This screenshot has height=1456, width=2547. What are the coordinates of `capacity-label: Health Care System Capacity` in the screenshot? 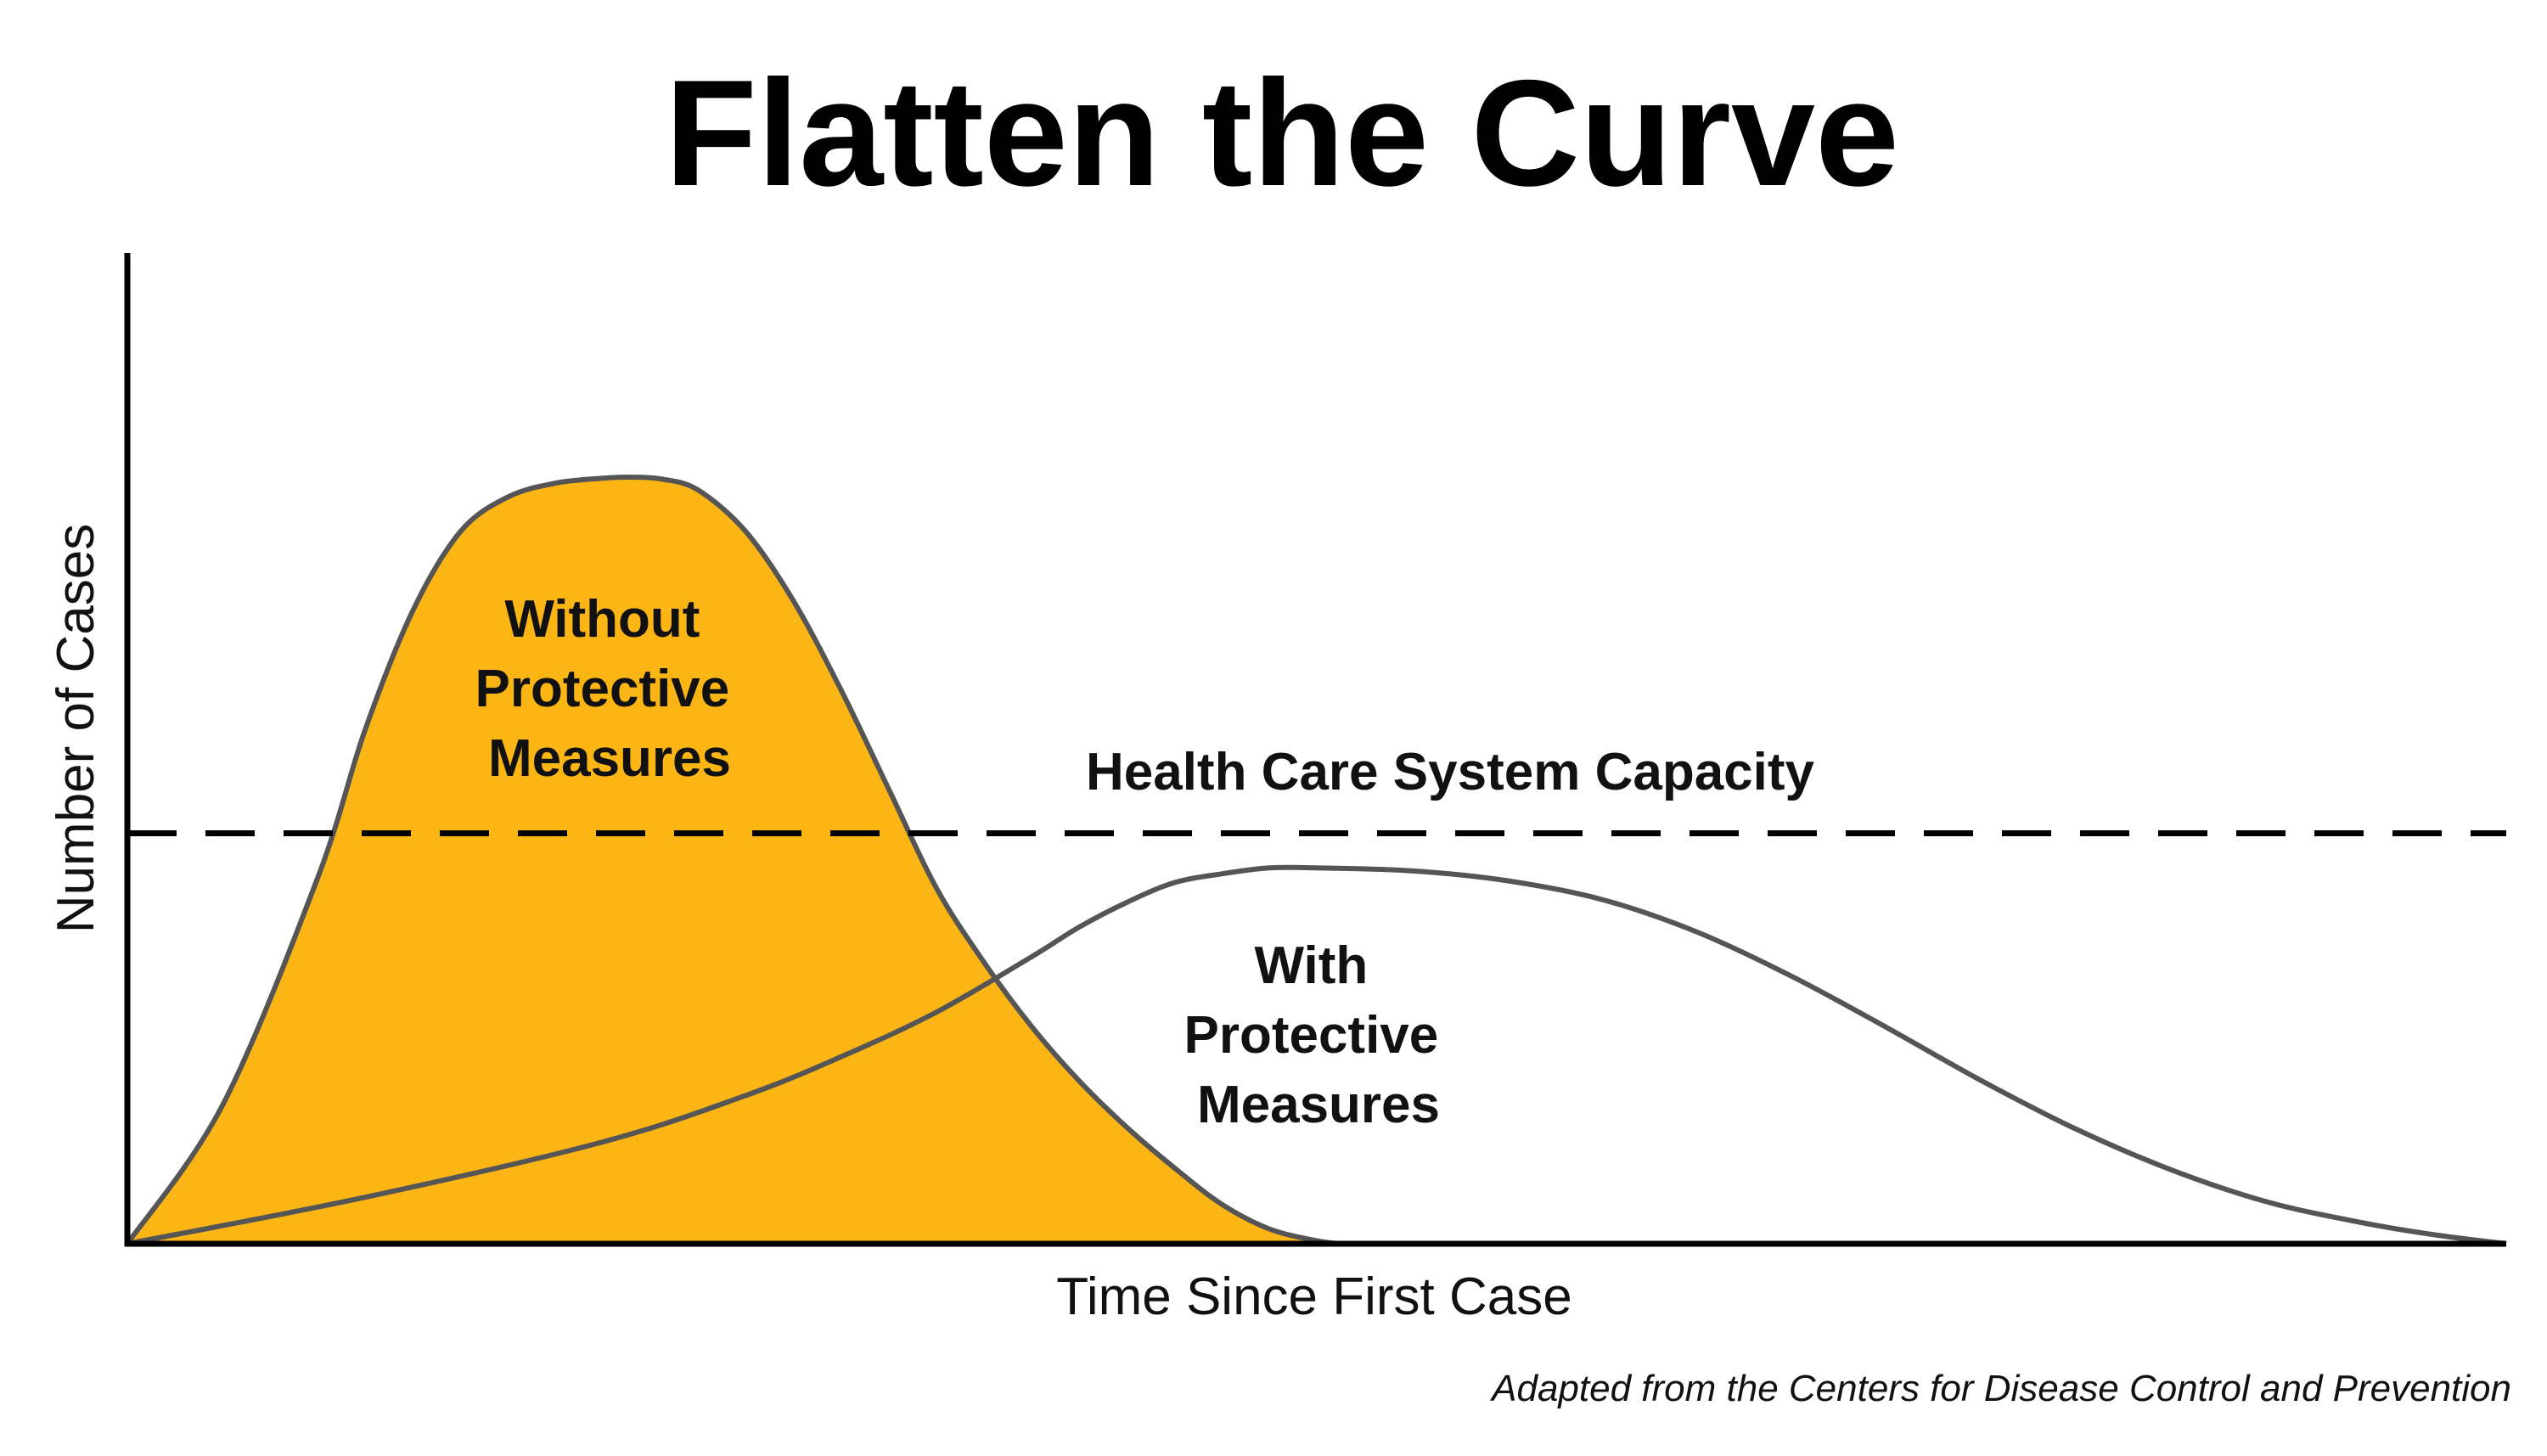 It's located at (1450, 772).